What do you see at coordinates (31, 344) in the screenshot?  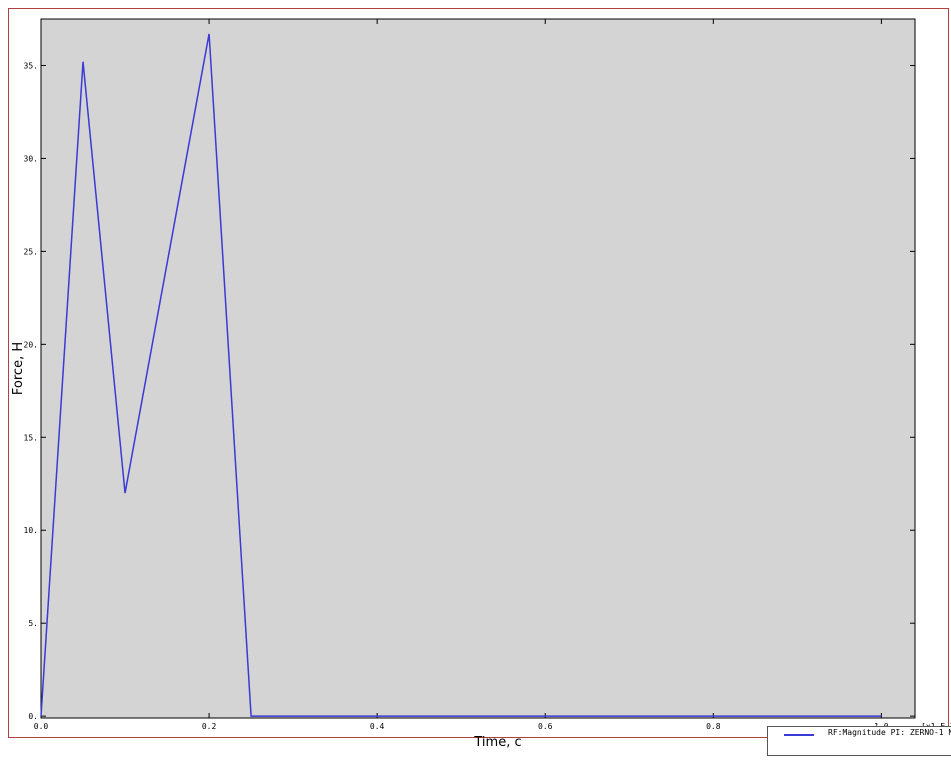 I see `y-tick-label: 20.` at bounding box center [31, 344].